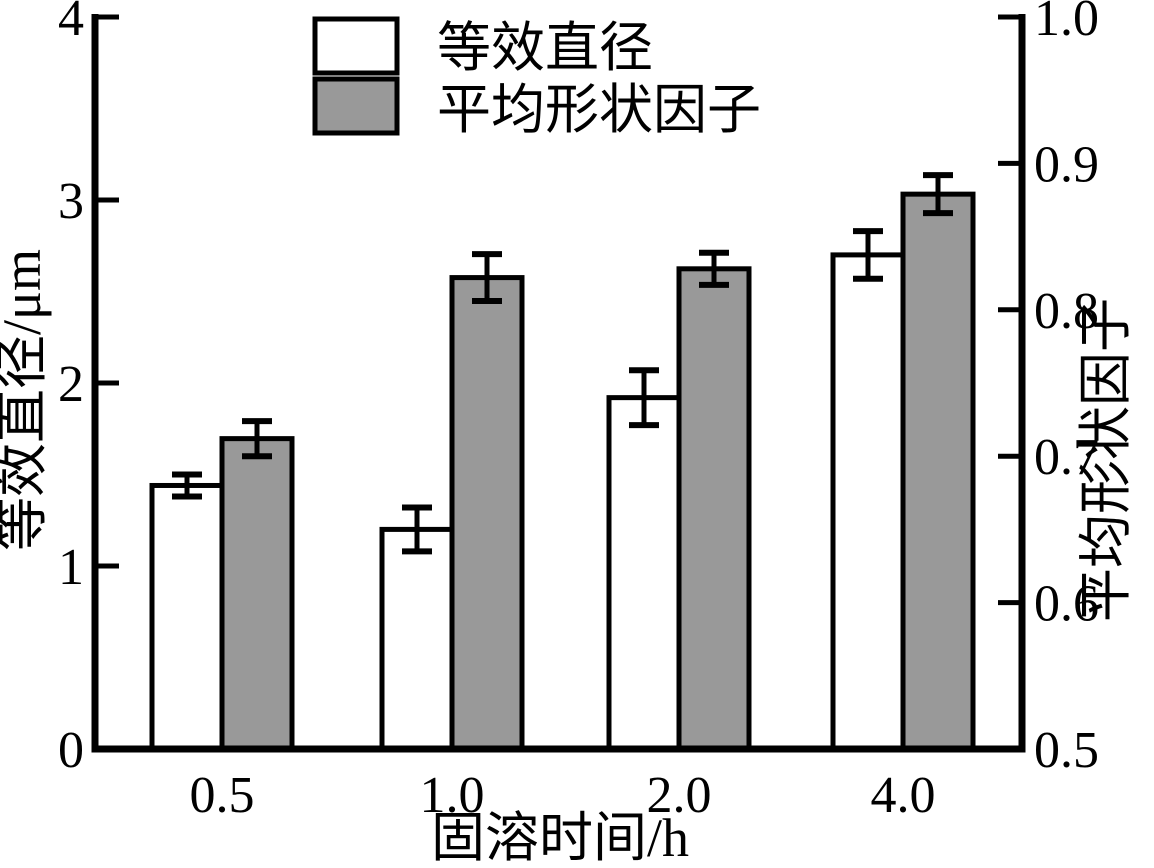 This screenshot has height=868, width=1154. I want to click on legend-label-shape-factor: 平均形状因子, so click(599, 110).